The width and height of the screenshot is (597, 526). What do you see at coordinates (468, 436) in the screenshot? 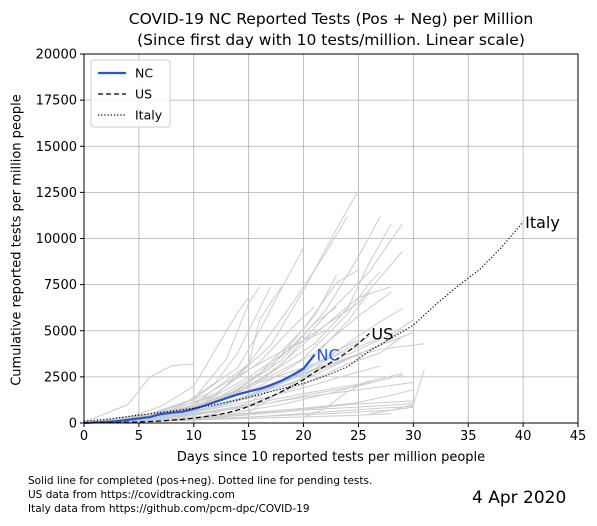
I see `x-tick-label: 35` at bounding box center [468, 436].